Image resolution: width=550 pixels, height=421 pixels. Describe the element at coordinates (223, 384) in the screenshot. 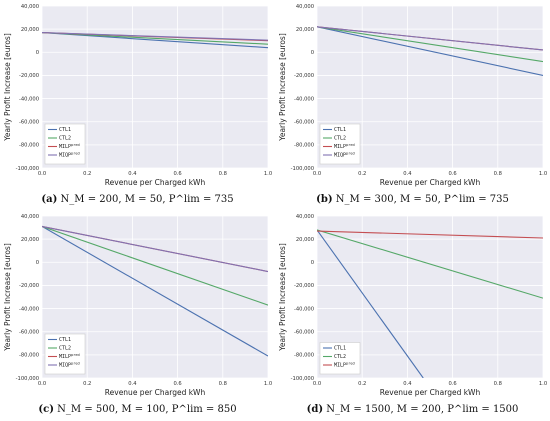

I see `x-tick-label-c-4: 0.8` at that location.